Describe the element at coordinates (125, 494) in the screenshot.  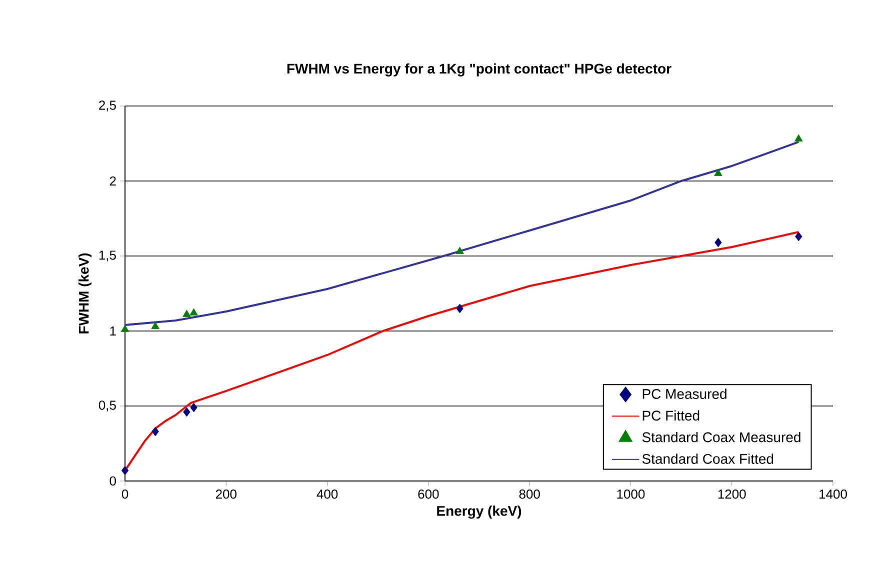
I see `x-tick-label: 0` at that location.